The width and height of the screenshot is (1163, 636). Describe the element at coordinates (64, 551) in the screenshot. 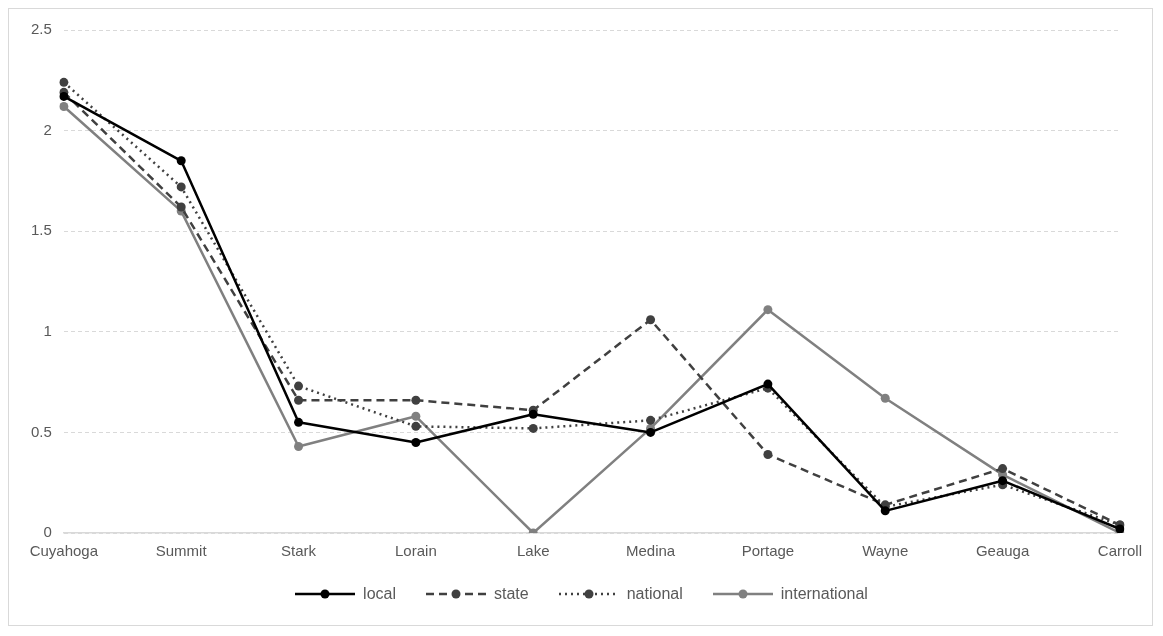

I see `x-tick-label: Cuyahoga` at that location.